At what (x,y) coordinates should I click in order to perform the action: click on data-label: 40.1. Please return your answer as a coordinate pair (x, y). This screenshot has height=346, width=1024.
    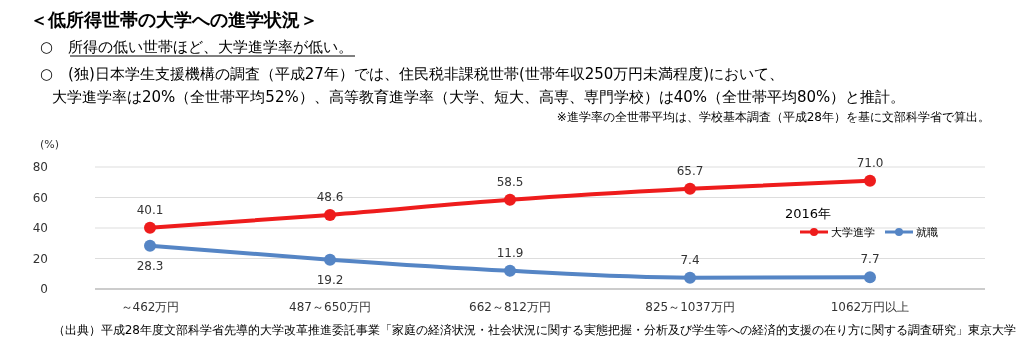
    Looking at the image, I should click on (150, 209).